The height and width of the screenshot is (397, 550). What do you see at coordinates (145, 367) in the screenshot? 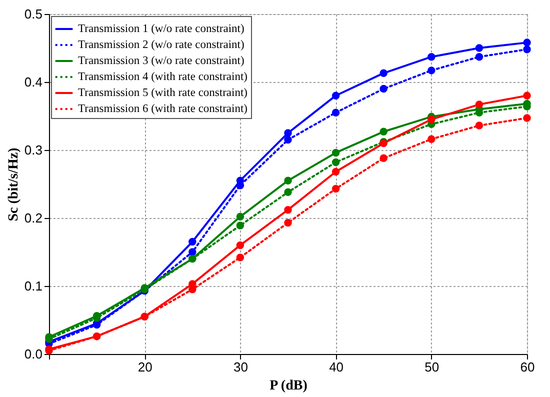
I see `x-tick-label: 20` at bounding box center [145, 367].